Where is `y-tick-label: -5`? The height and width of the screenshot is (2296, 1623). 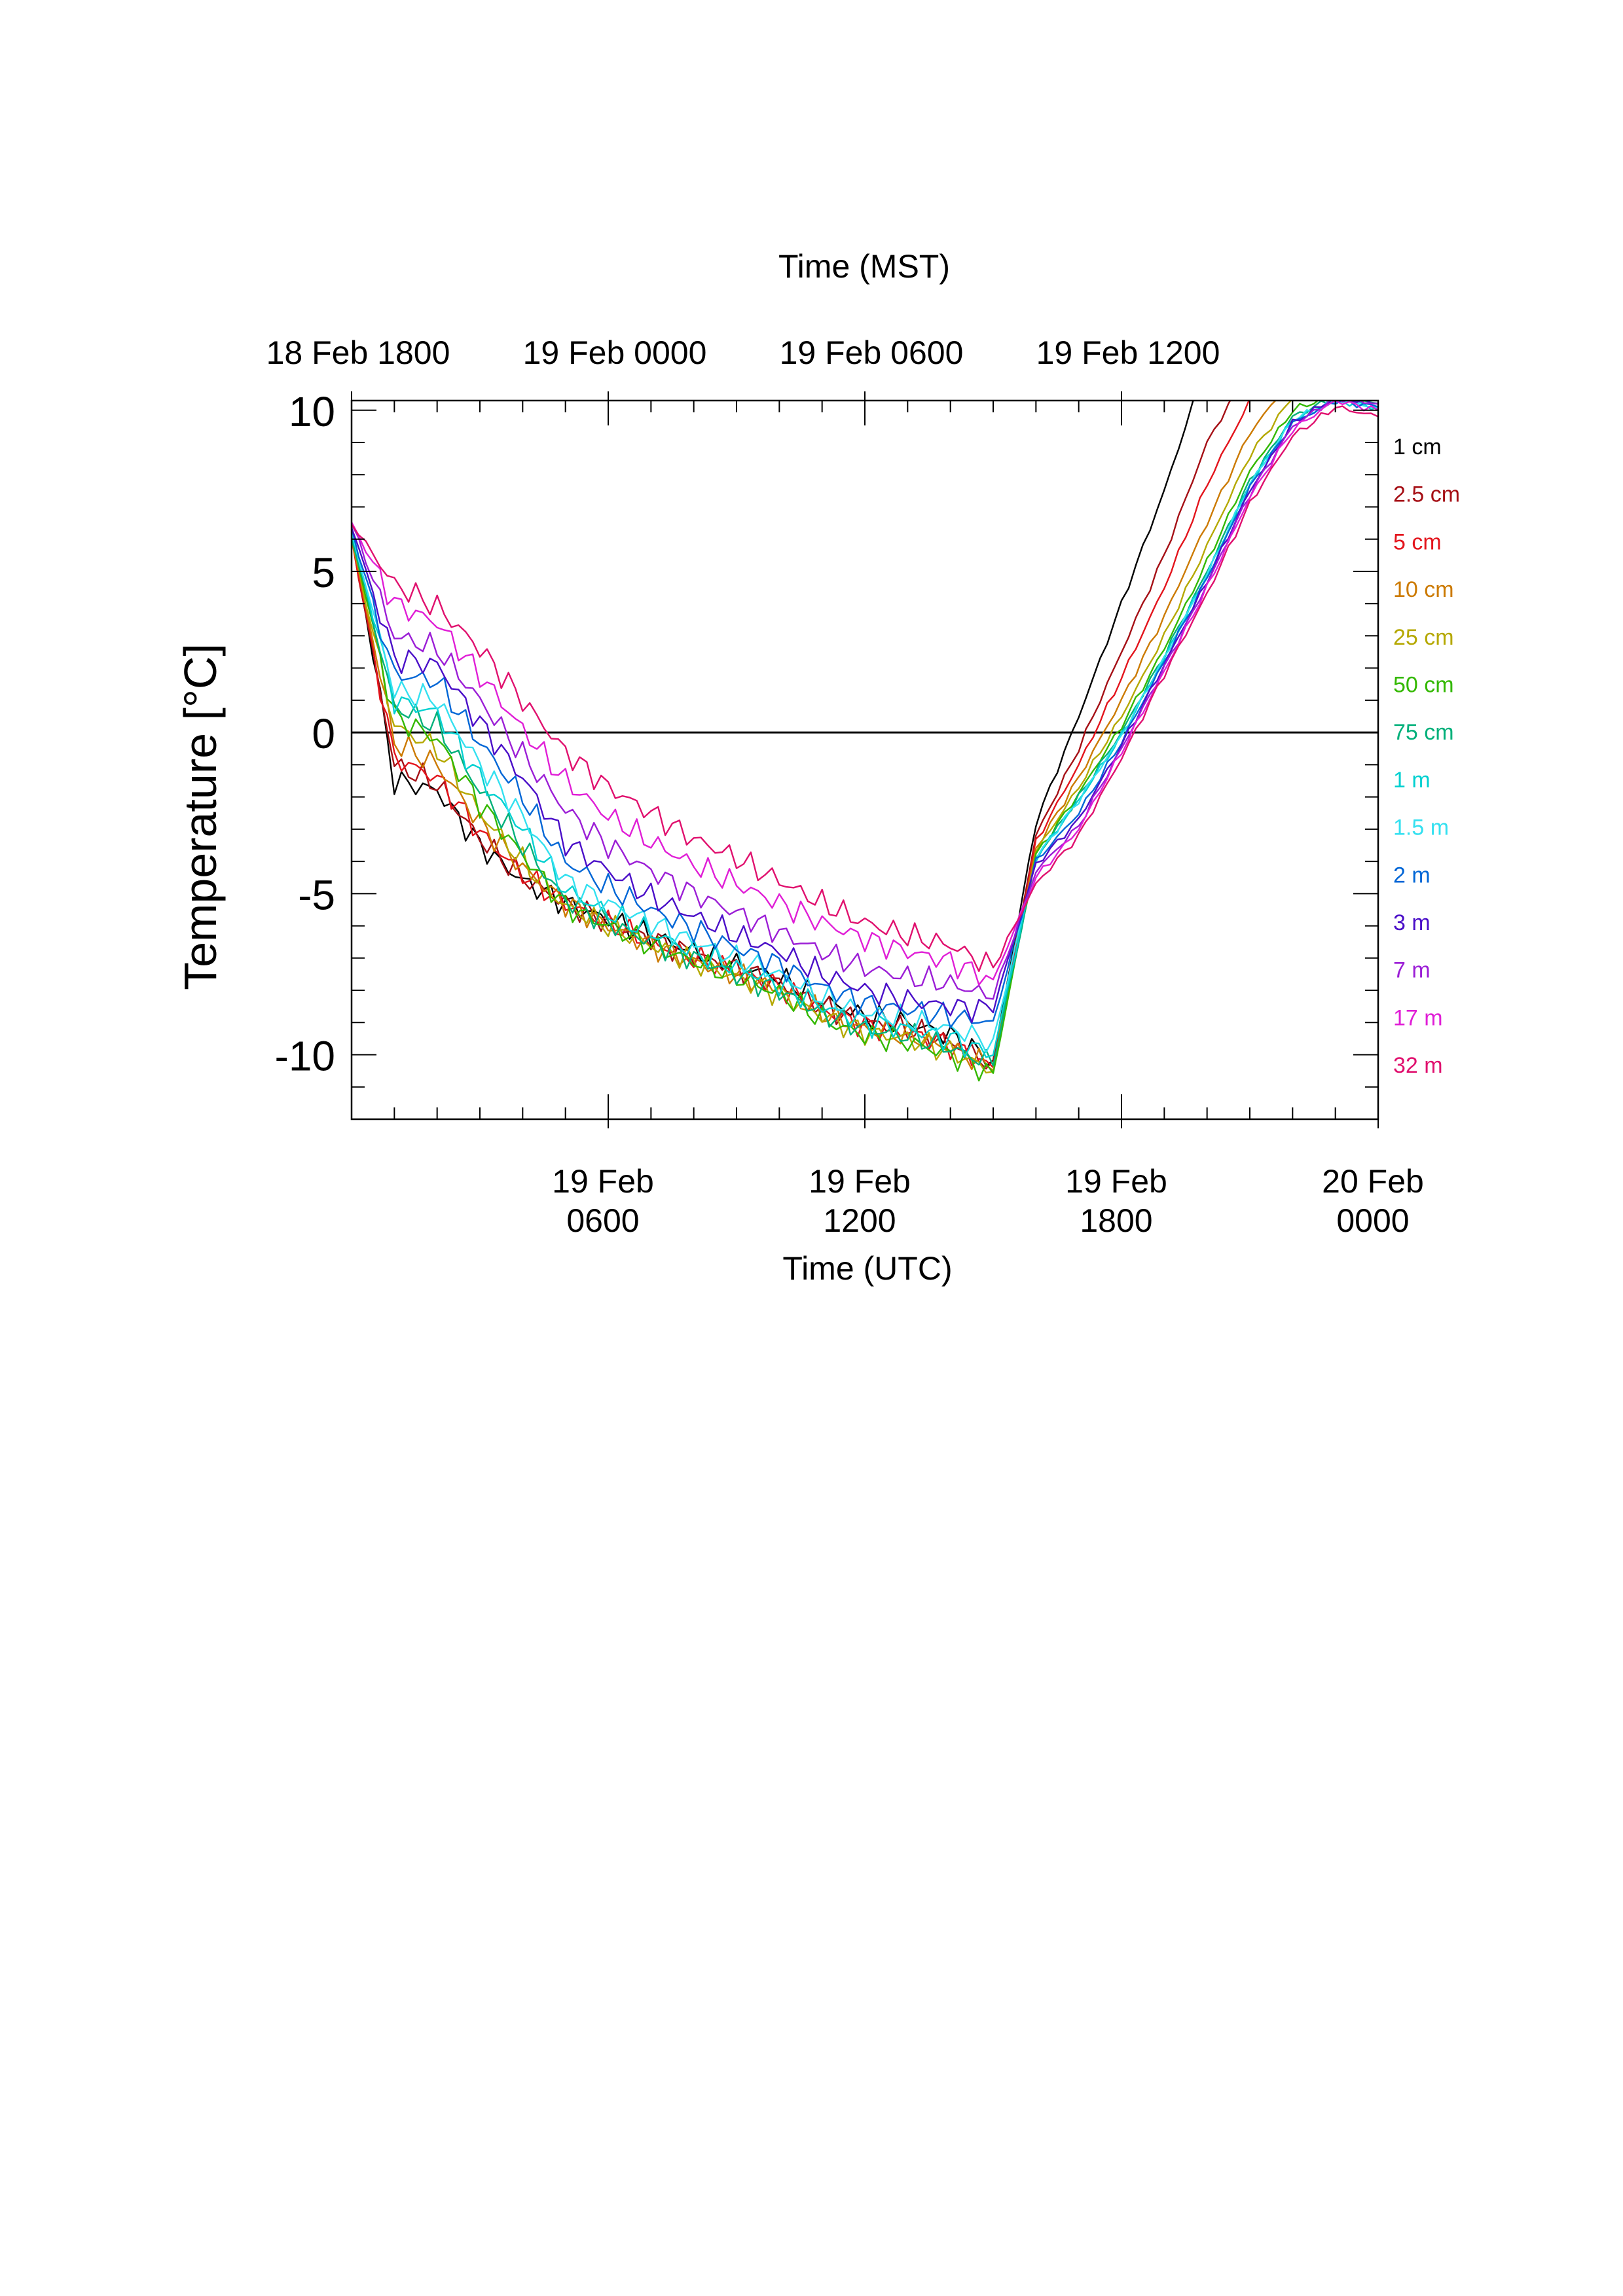
y-tick-label: -5 is located at coordinates (316, 895).